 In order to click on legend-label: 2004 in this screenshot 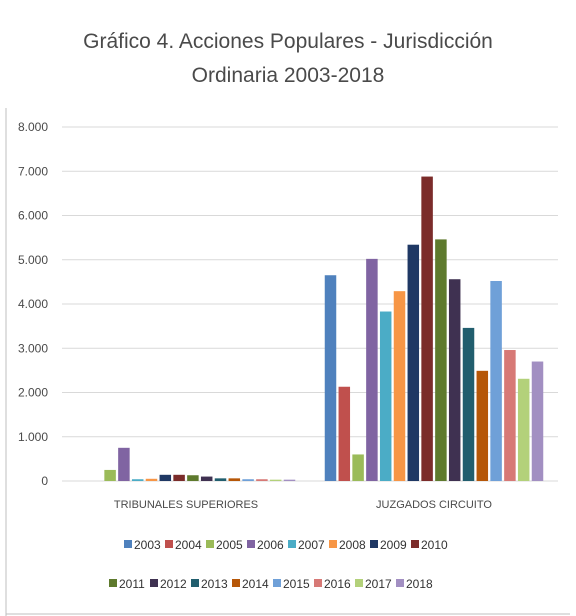, I will do `click(188, 545)`.